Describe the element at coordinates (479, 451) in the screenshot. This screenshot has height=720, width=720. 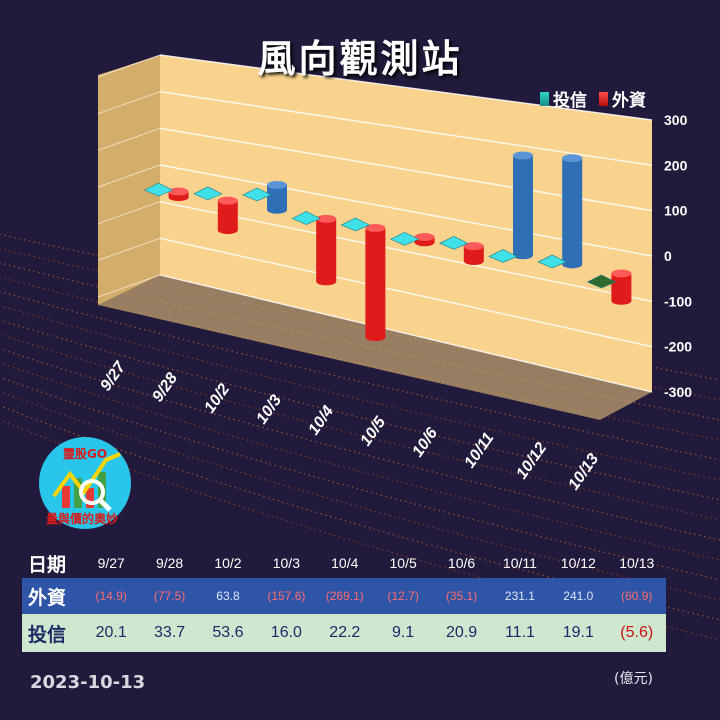
I see `x-tick-label: 10/11` at that location.